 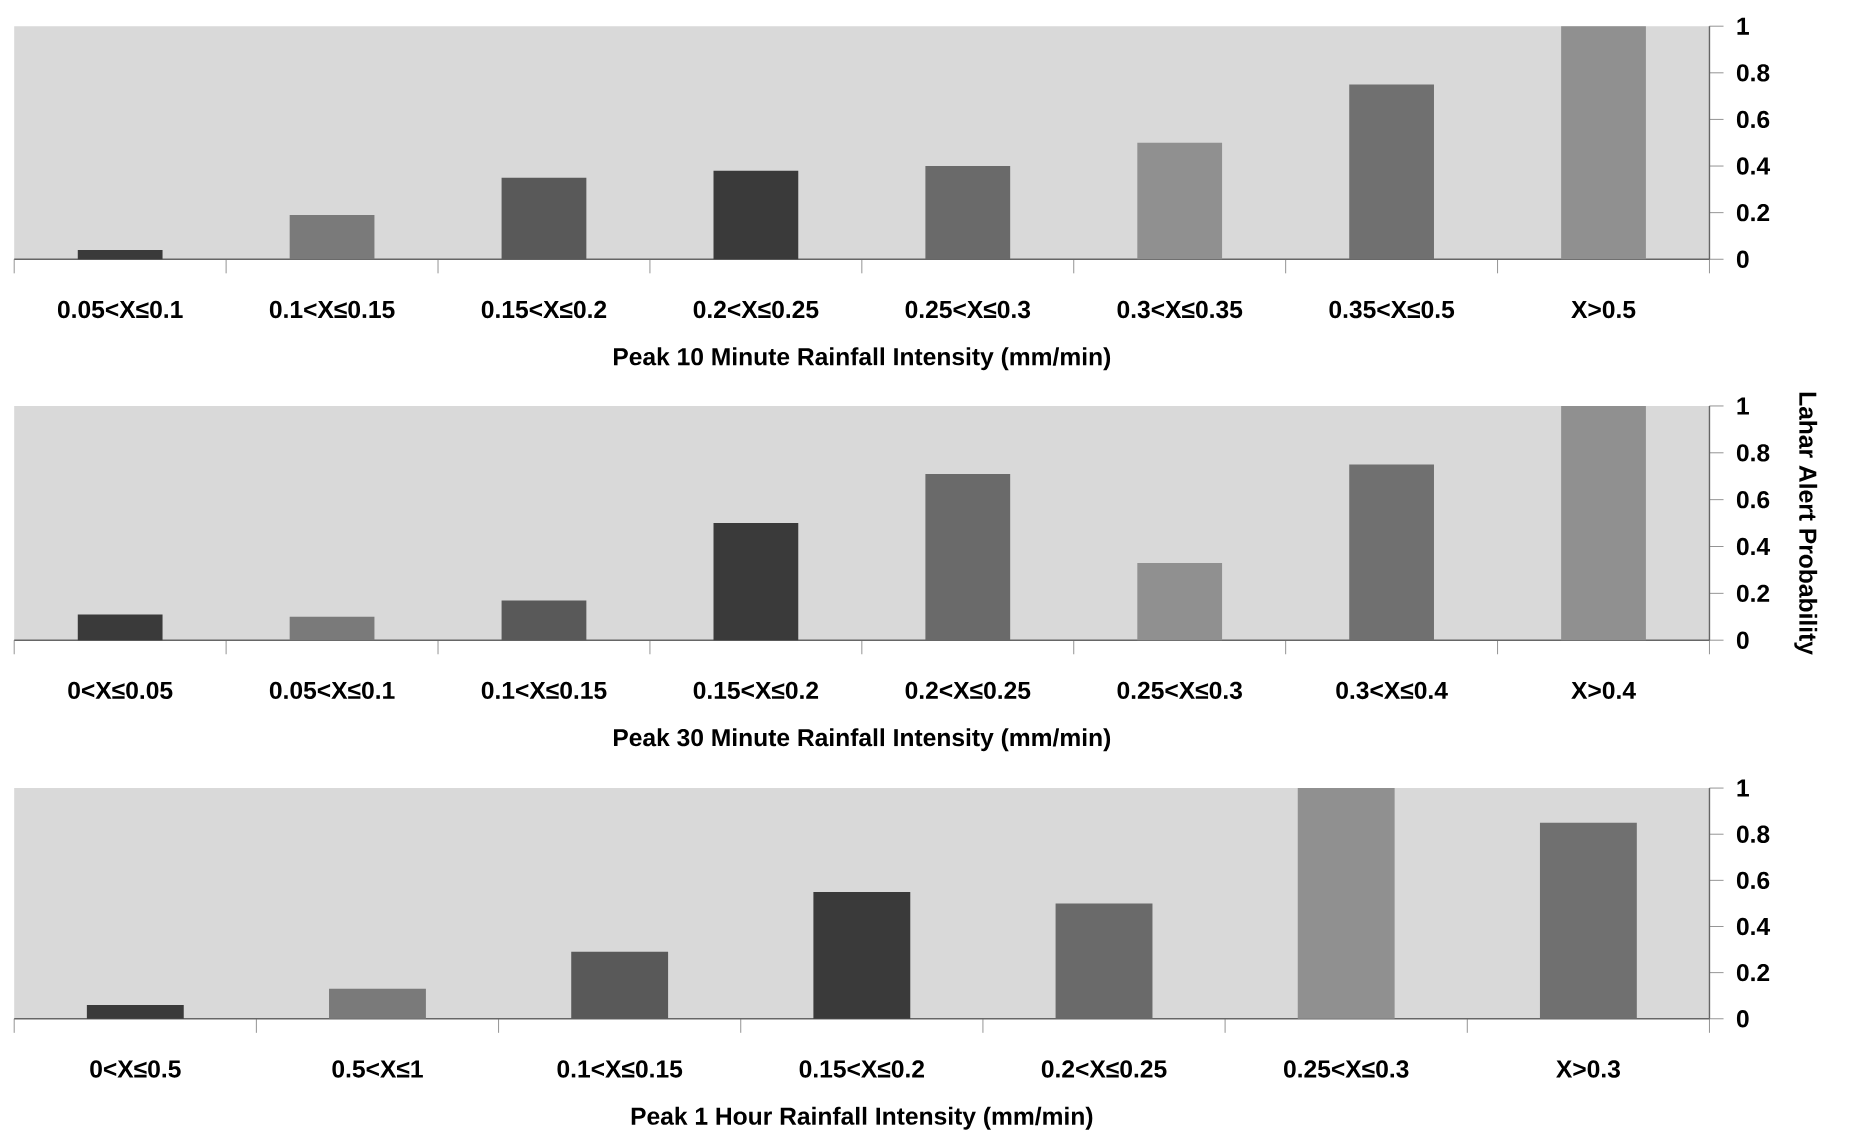 I want to click on x-tick-label: 0<X≤0.05, so click(x=120, y=690).